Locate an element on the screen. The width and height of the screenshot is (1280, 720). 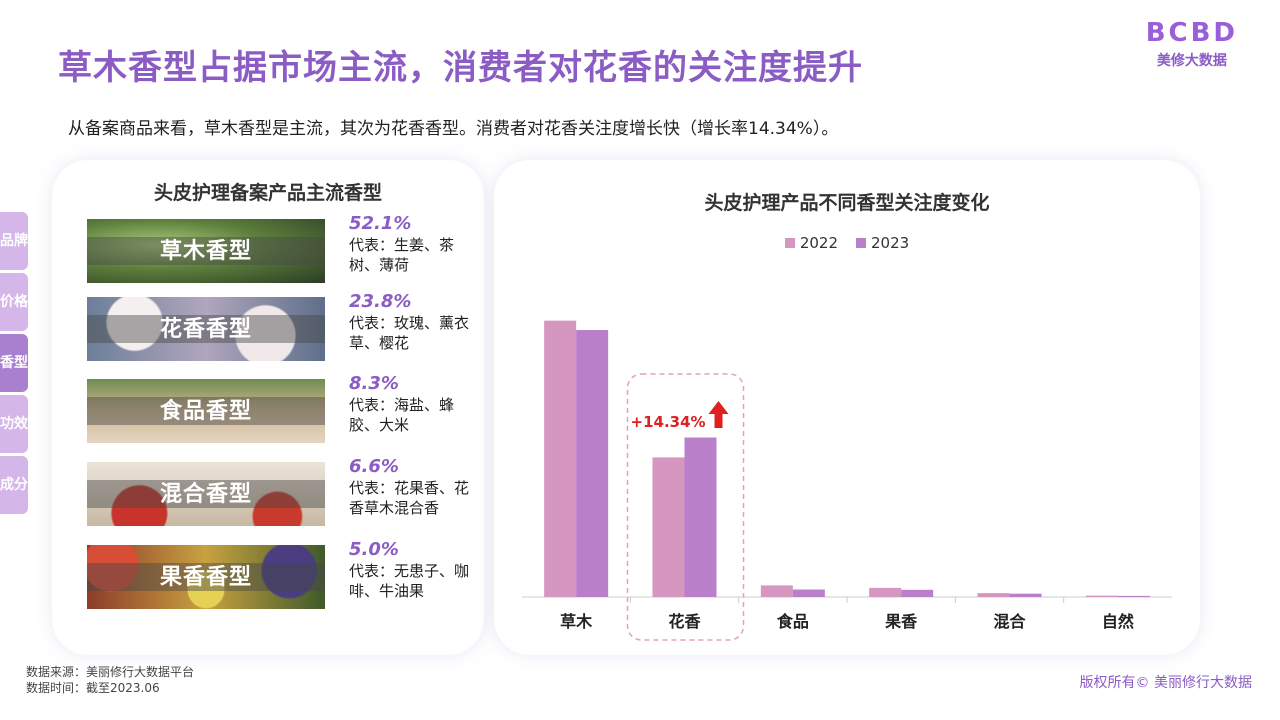
data-source: 数据来源：美丽修行大数据平台 数据时间：截至2023.06 is located at coordinates (110, 680).